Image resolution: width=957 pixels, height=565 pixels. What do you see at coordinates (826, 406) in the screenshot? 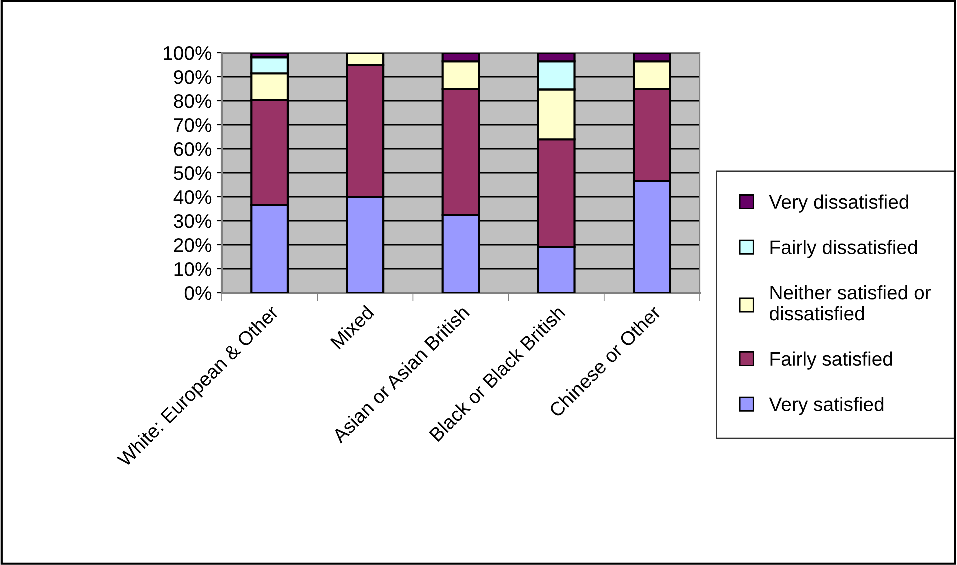
I see `legend-label: Very satisfied` at bounding box center [826, 406].